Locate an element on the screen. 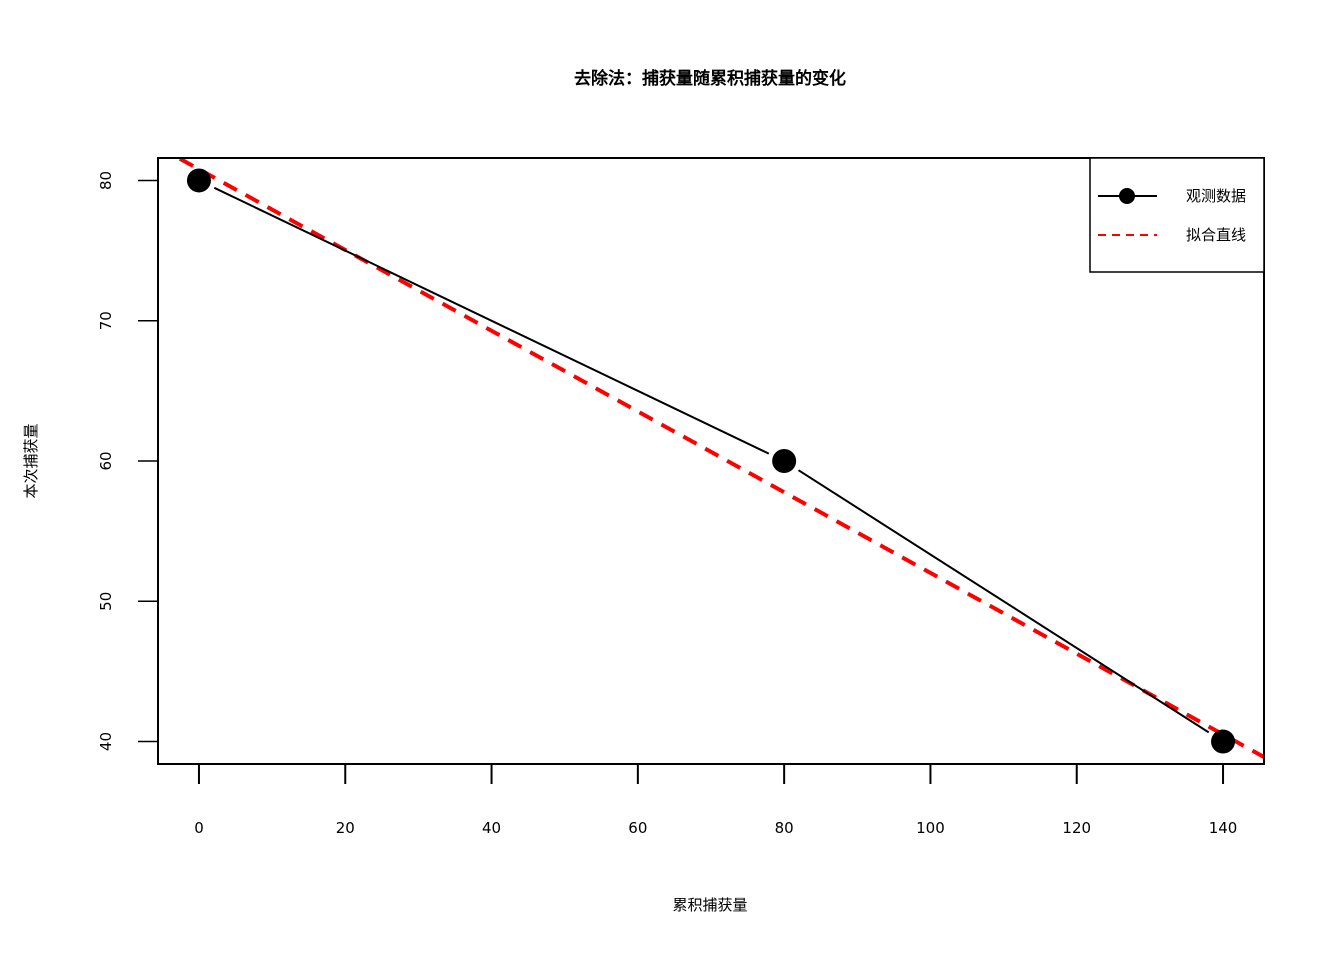  y-tick-label: 40 is located at coordinates (106, 741).